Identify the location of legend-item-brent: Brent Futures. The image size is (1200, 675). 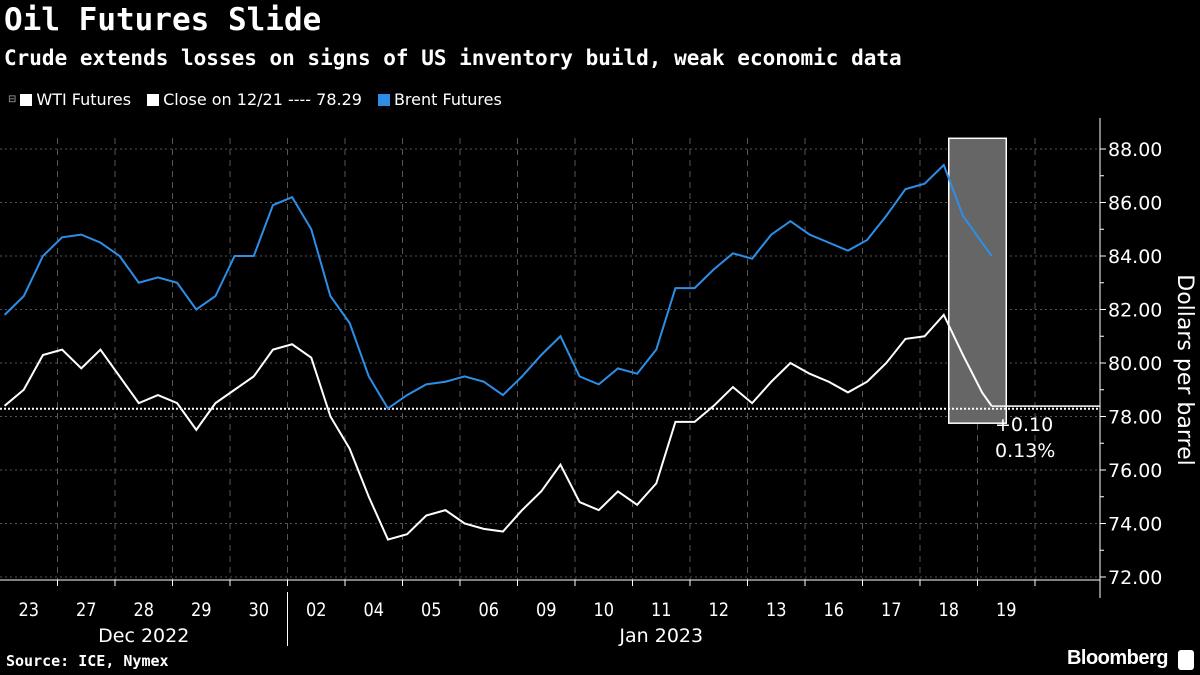
(439, 99).